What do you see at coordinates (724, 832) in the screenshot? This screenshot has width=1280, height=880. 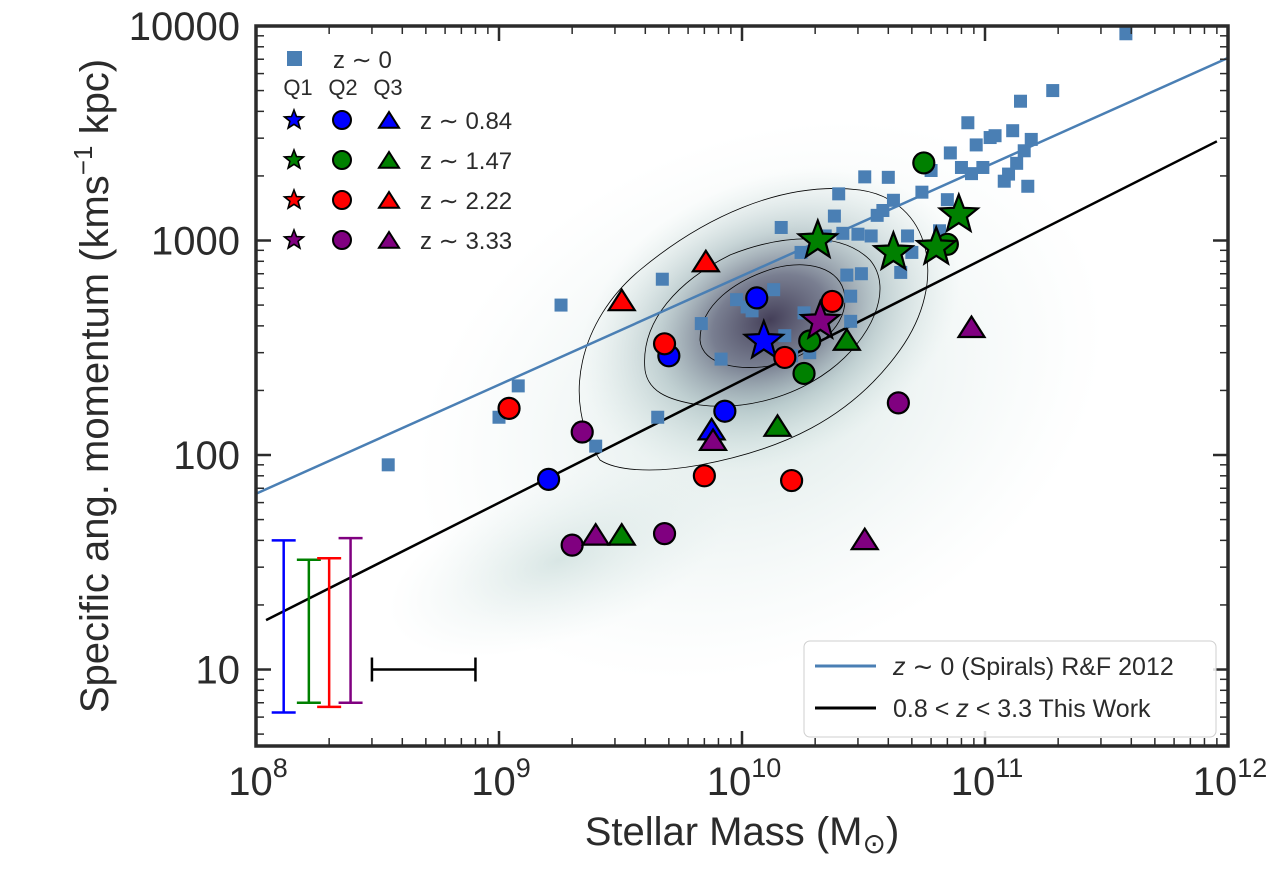 I see `x-axis-label-main: Stellar Mass (M` at bounding box center [724, 832].